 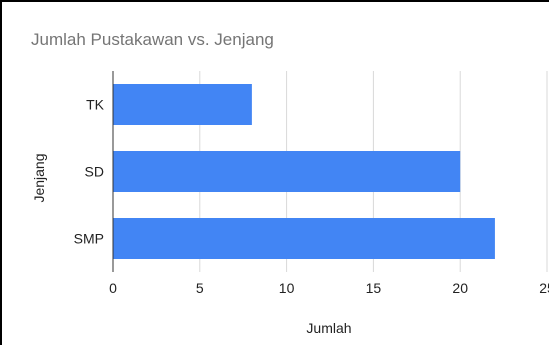 What do you see at coordinates (39, 177) in the screenshot?
I see `y-axis-label: Jenjang` at bounding box center [39, 177].